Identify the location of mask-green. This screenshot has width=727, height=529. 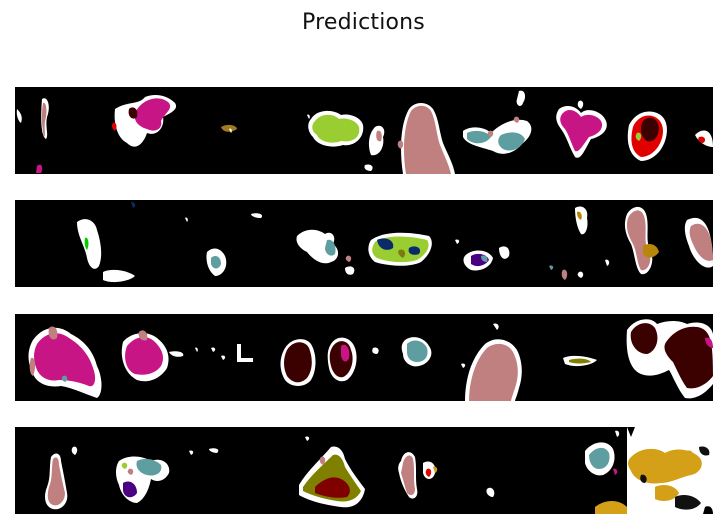
(86, 243).